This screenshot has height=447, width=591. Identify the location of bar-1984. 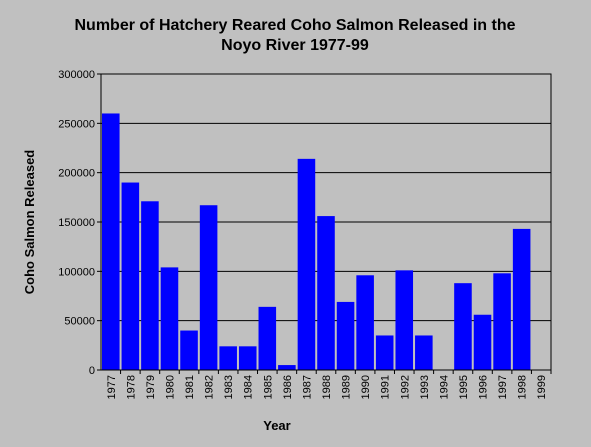
(247, 358).